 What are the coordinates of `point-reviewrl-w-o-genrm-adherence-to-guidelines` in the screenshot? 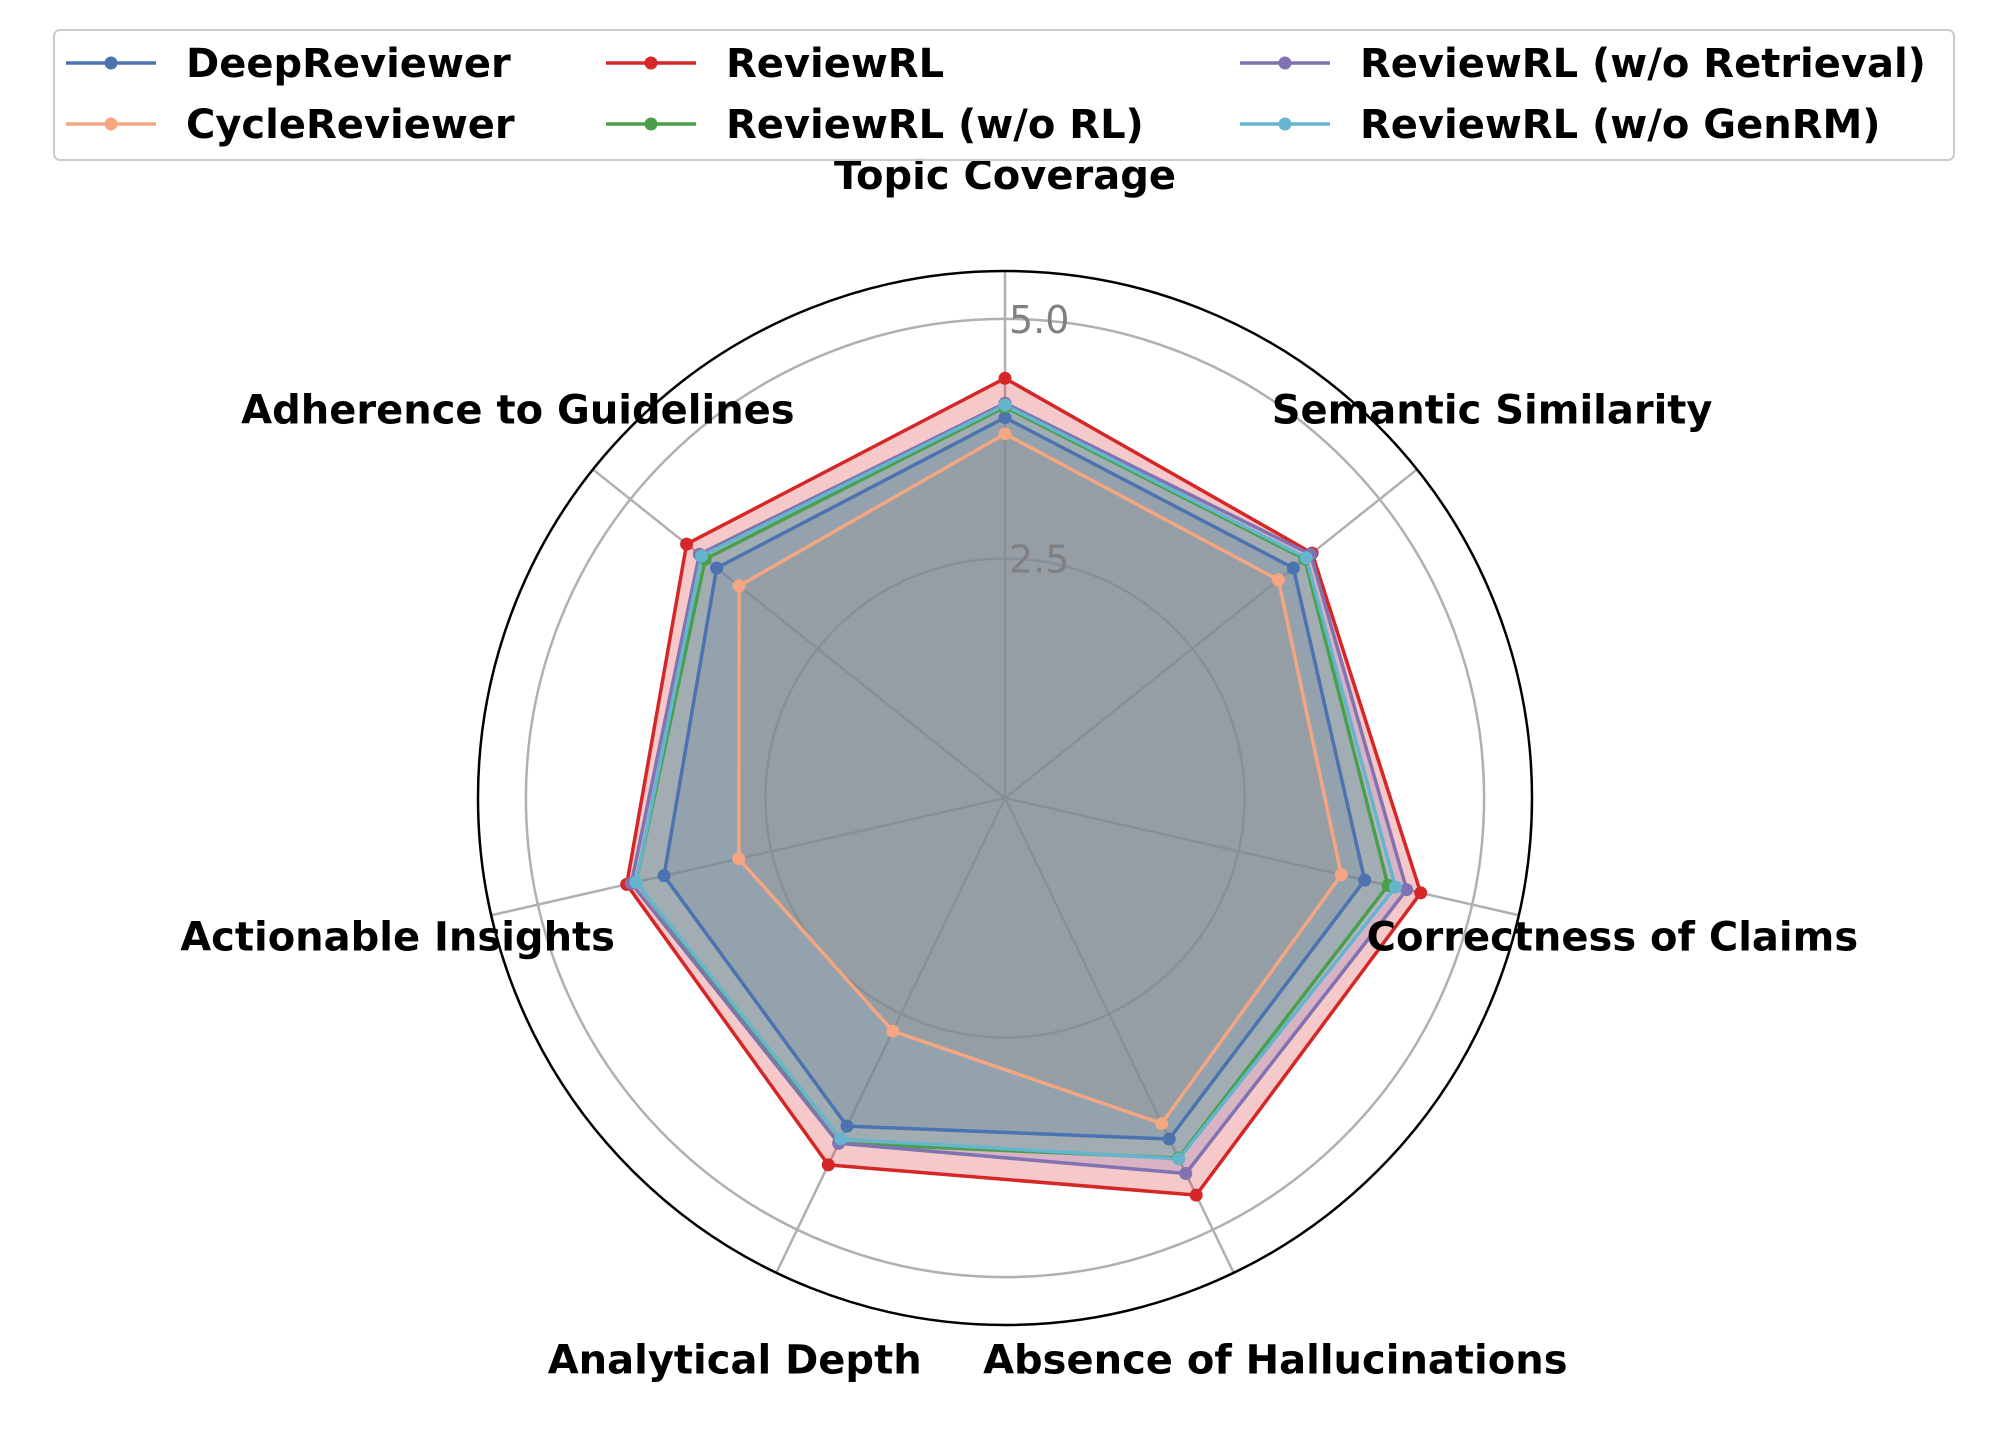 It's located at (702, 556).